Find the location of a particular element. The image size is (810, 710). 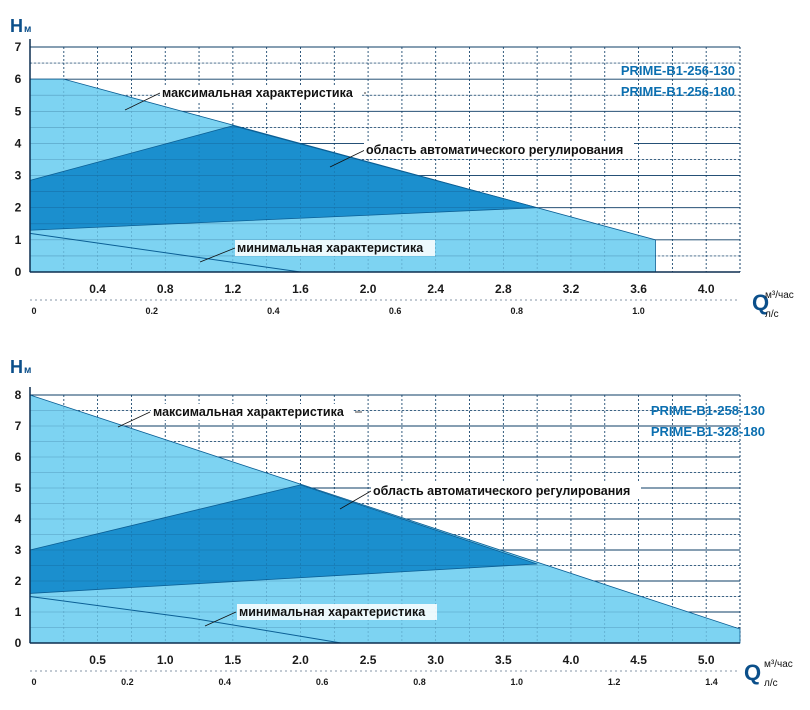

model-label: PRIME-B1-256-130 is located at coordinates (678, 70).